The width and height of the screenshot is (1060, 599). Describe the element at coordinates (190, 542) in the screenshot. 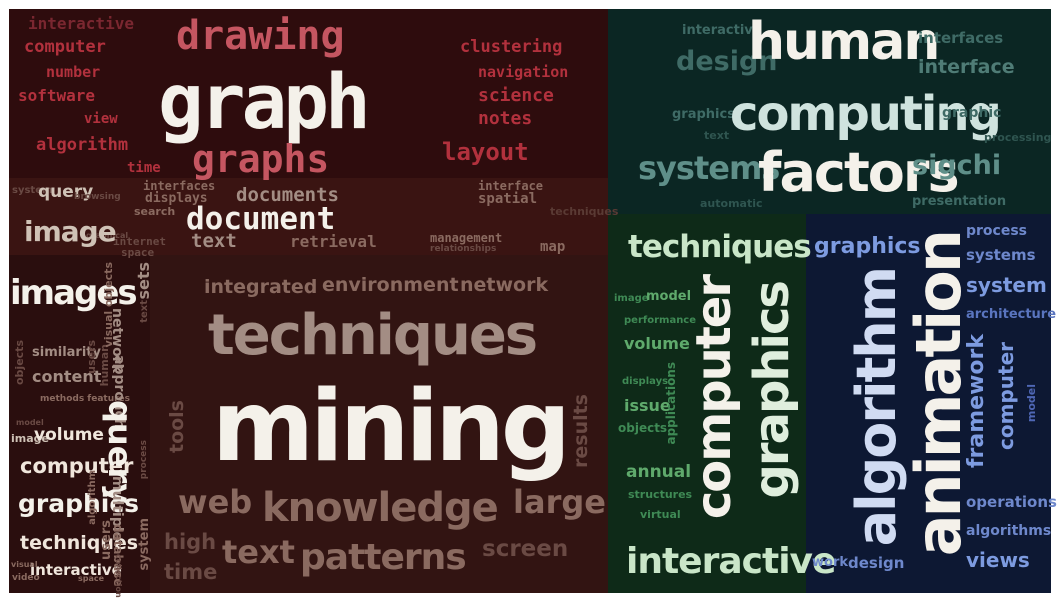

I see `word-high: high` at that location.